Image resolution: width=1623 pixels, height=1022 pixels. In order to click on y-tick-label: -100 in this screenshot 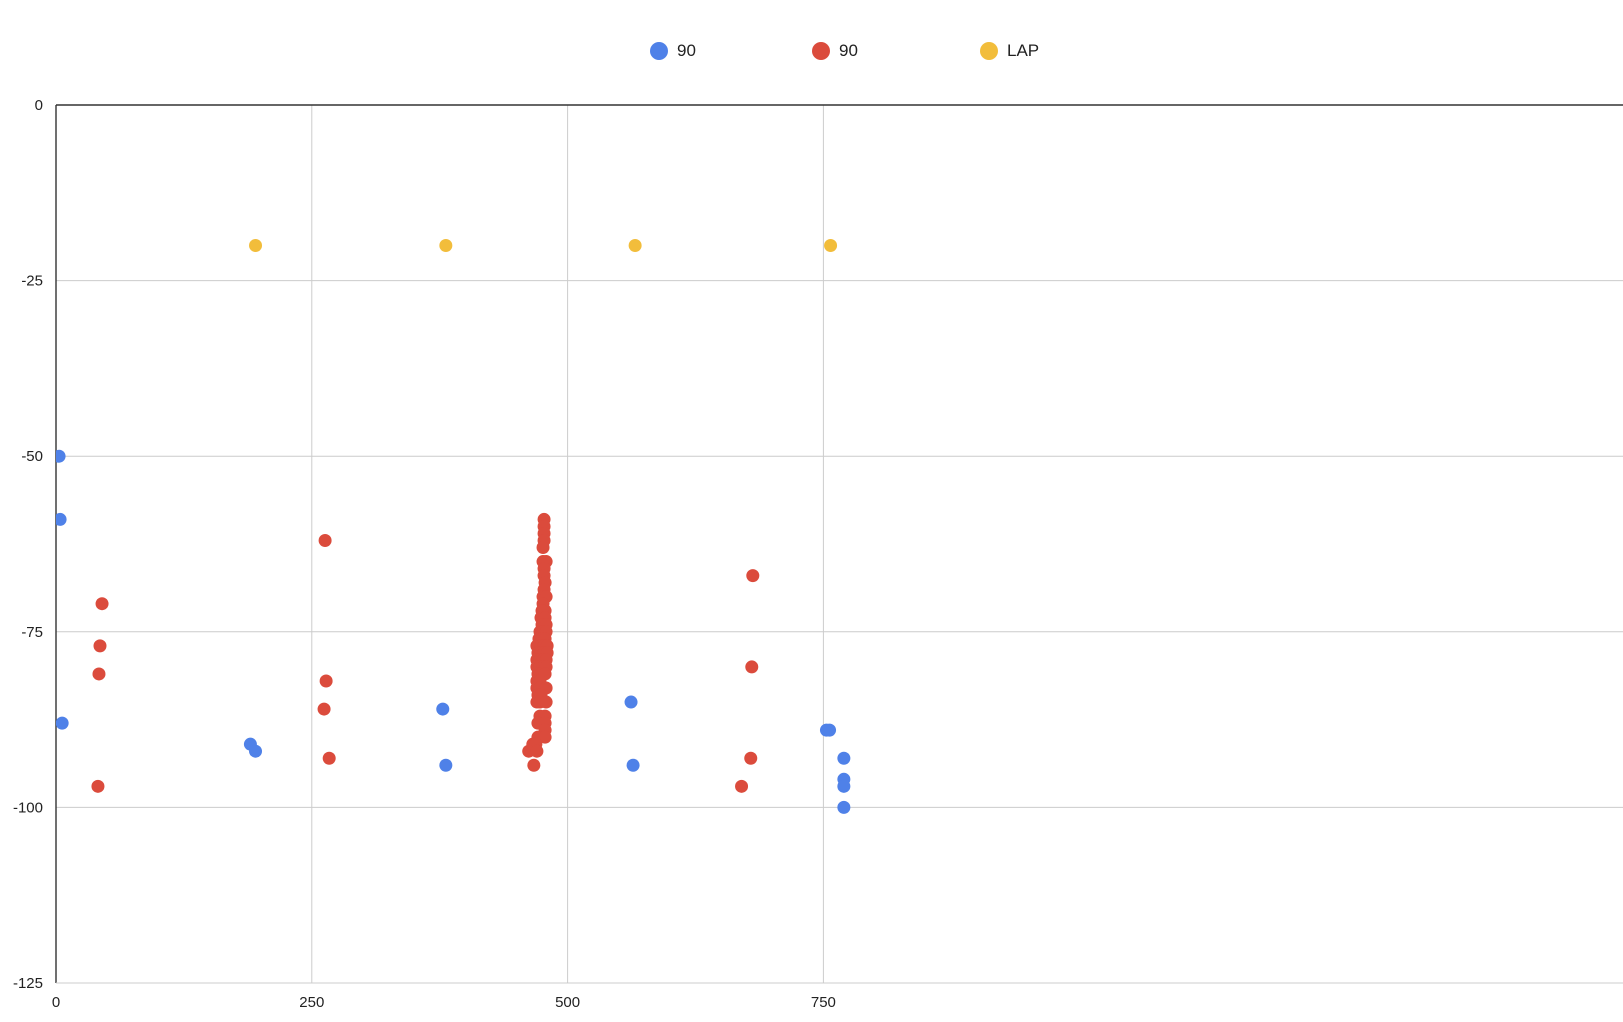, I will do `click(28, 807)`.